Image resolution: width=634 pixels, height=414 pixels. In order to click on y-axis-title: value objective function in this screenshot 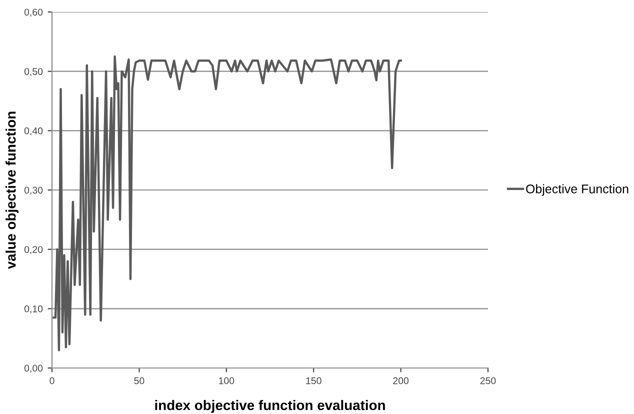, I will do `click(12, 191)`.